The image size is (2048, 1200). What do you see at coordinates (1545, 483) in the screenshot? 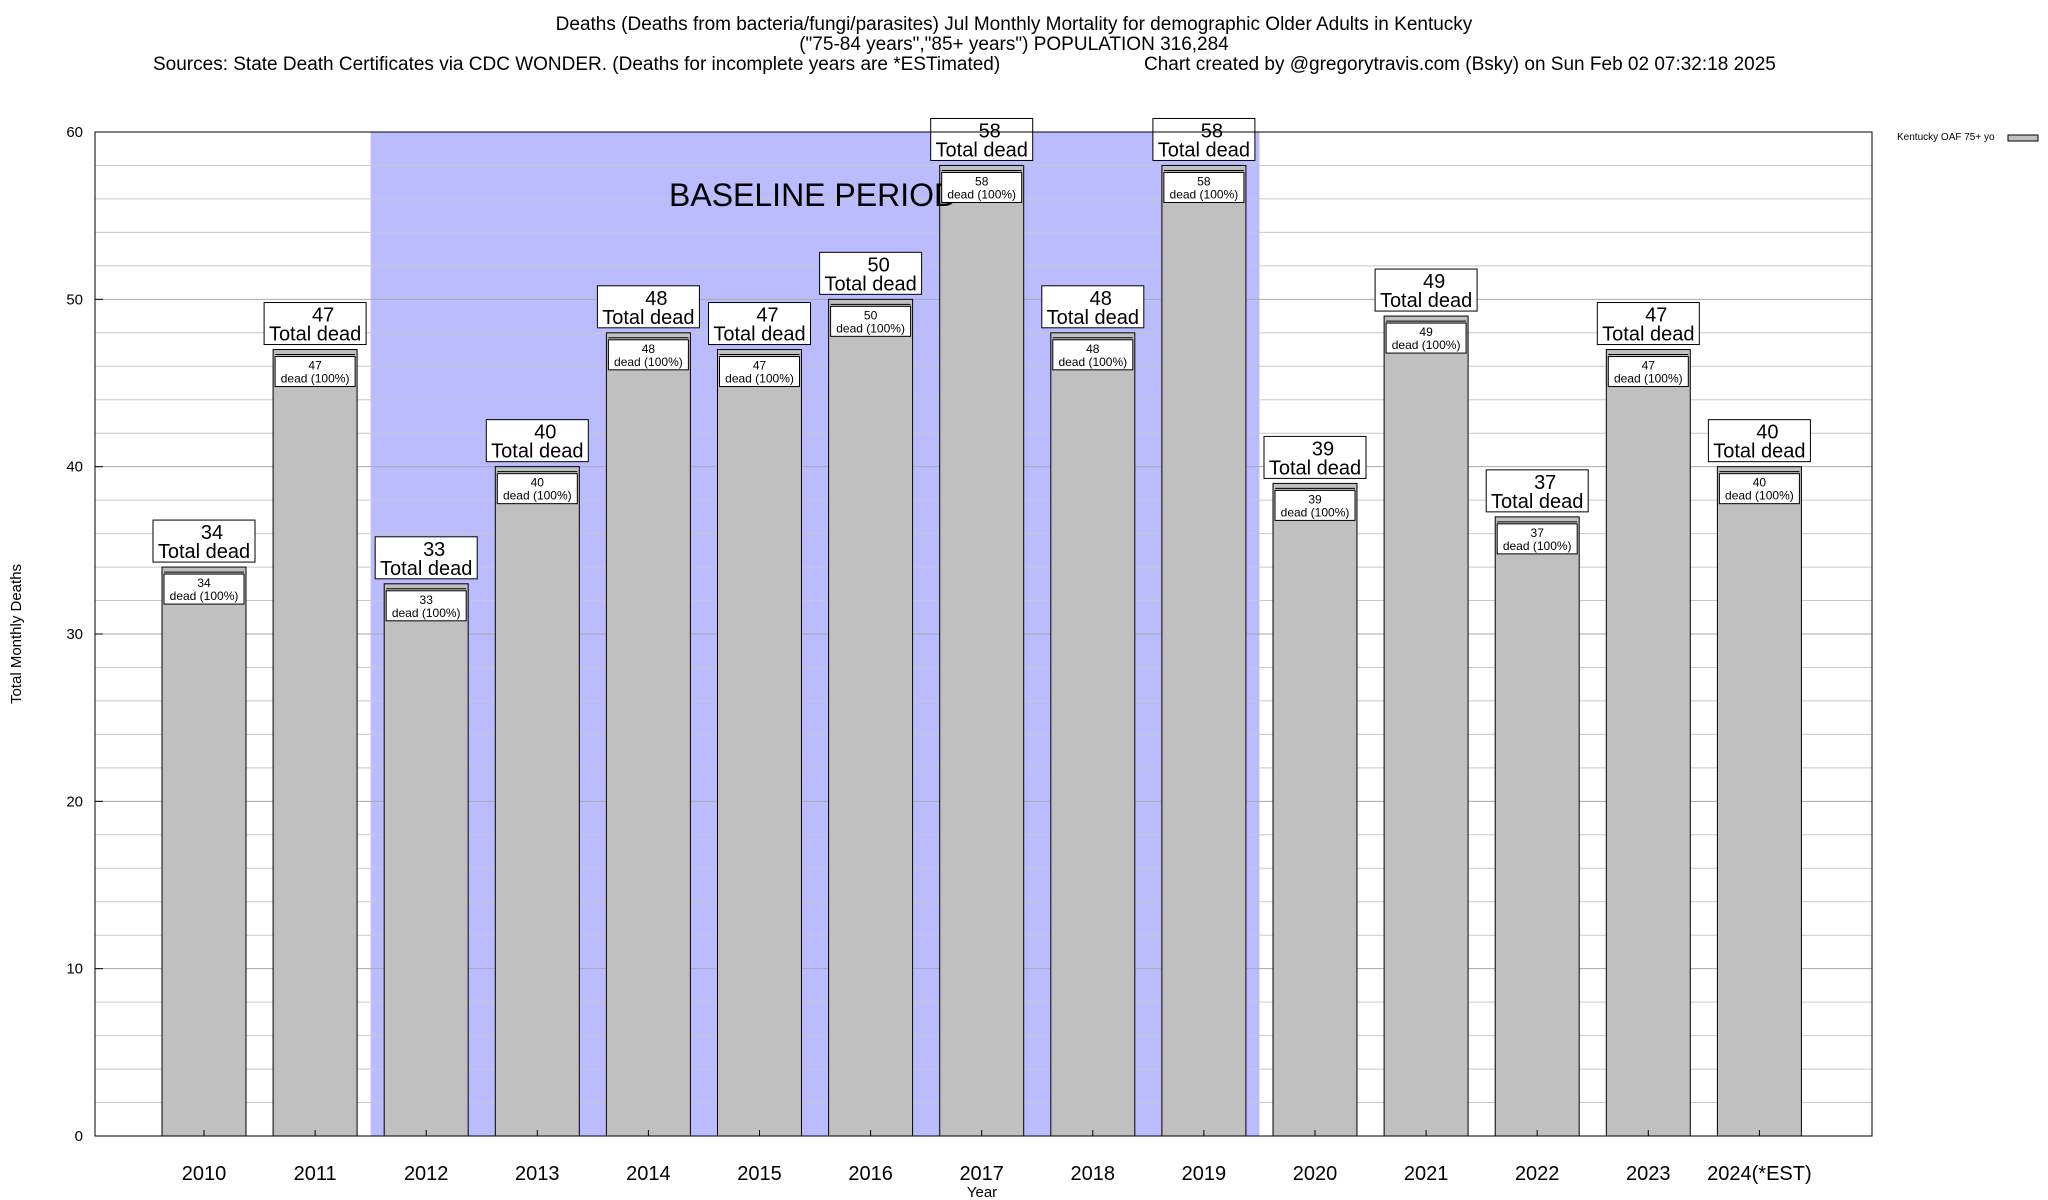
I see `total-label-value: 37` at bounding box center [1545, 483].